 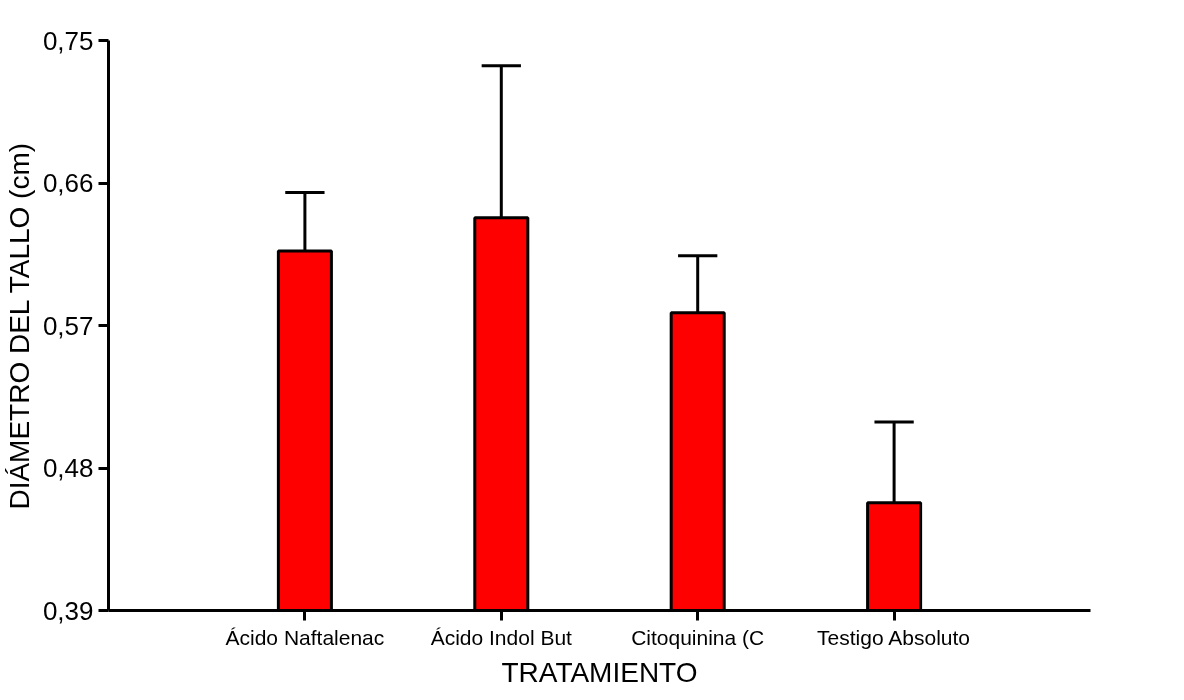 I want to click on y-tick-label: 0,57, so click(x=68, y=325).